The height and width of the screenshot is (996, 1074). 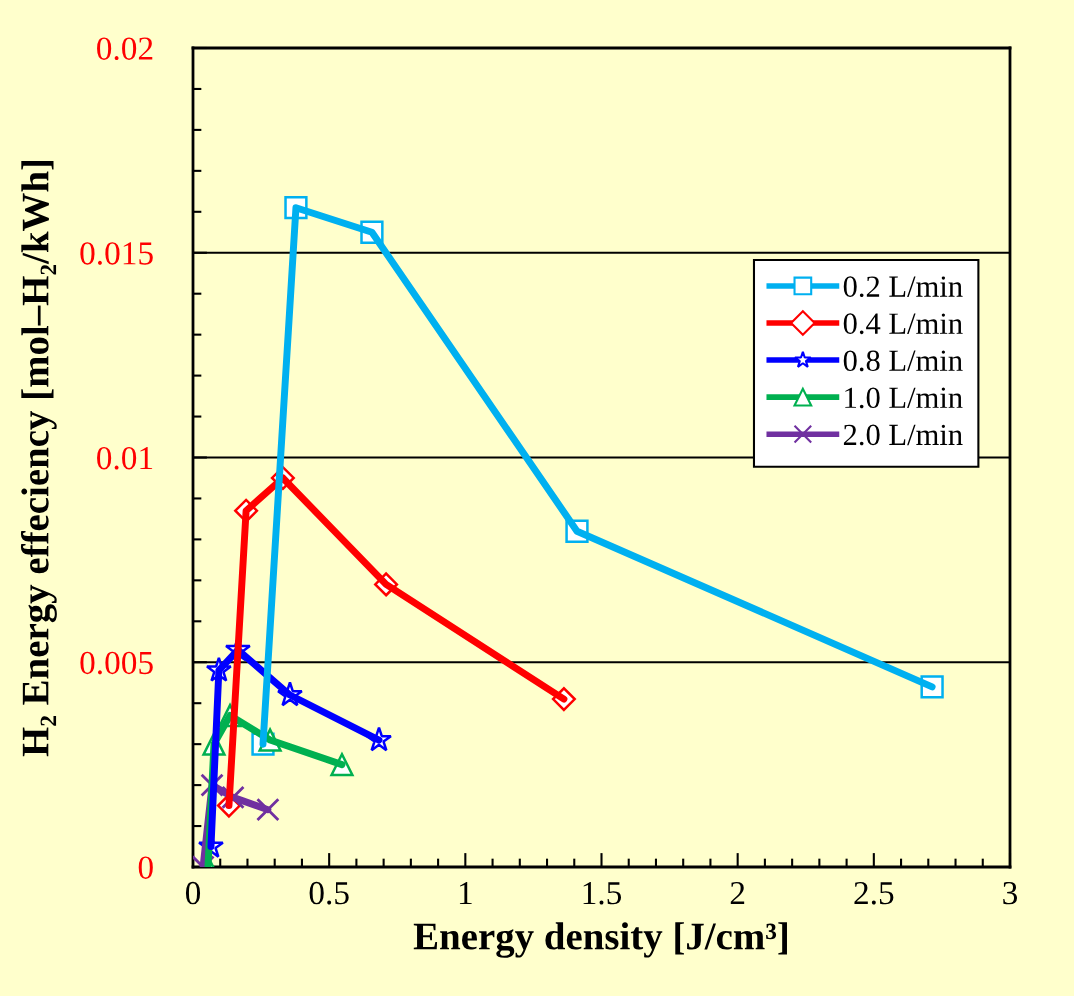 What do you see at coordinates (125, 49) in the screenshot?
I see `y-tick-label: 0.02` at bounding box center [125, 49].